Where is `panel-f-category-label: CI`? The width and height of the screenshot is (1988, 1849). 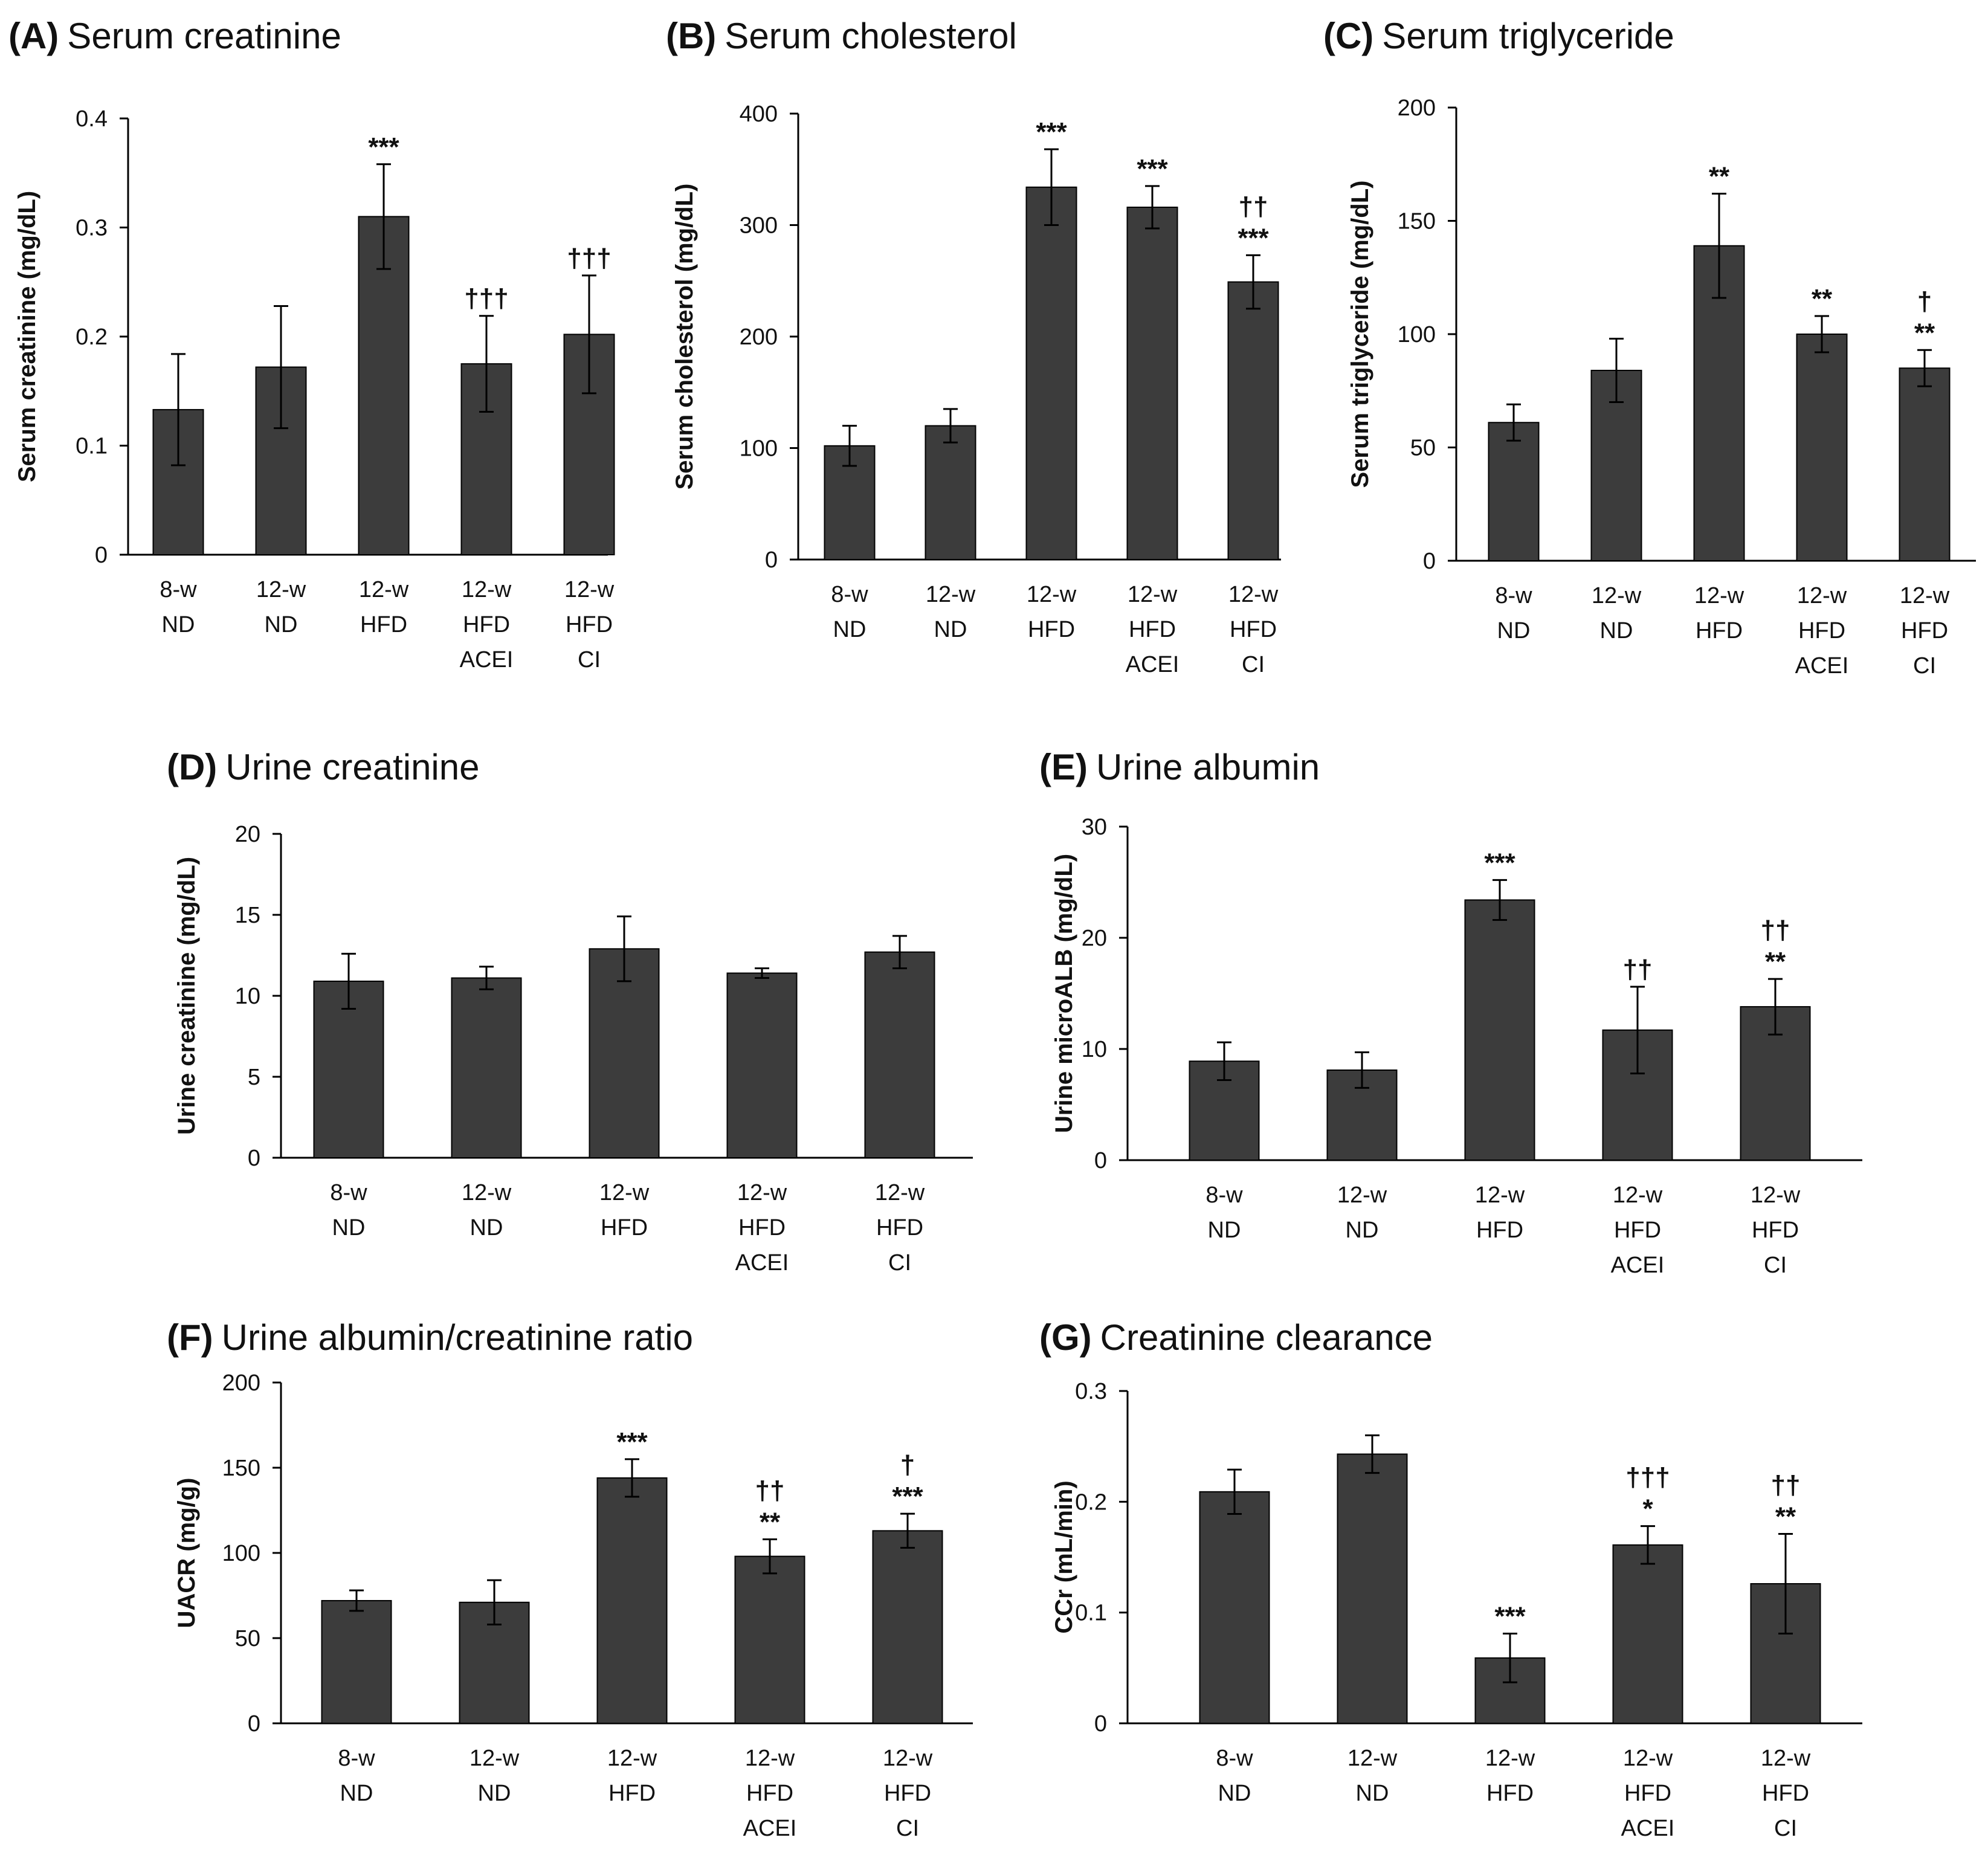
panel-f-category-label: CI is located at coordinates (907, 1828).